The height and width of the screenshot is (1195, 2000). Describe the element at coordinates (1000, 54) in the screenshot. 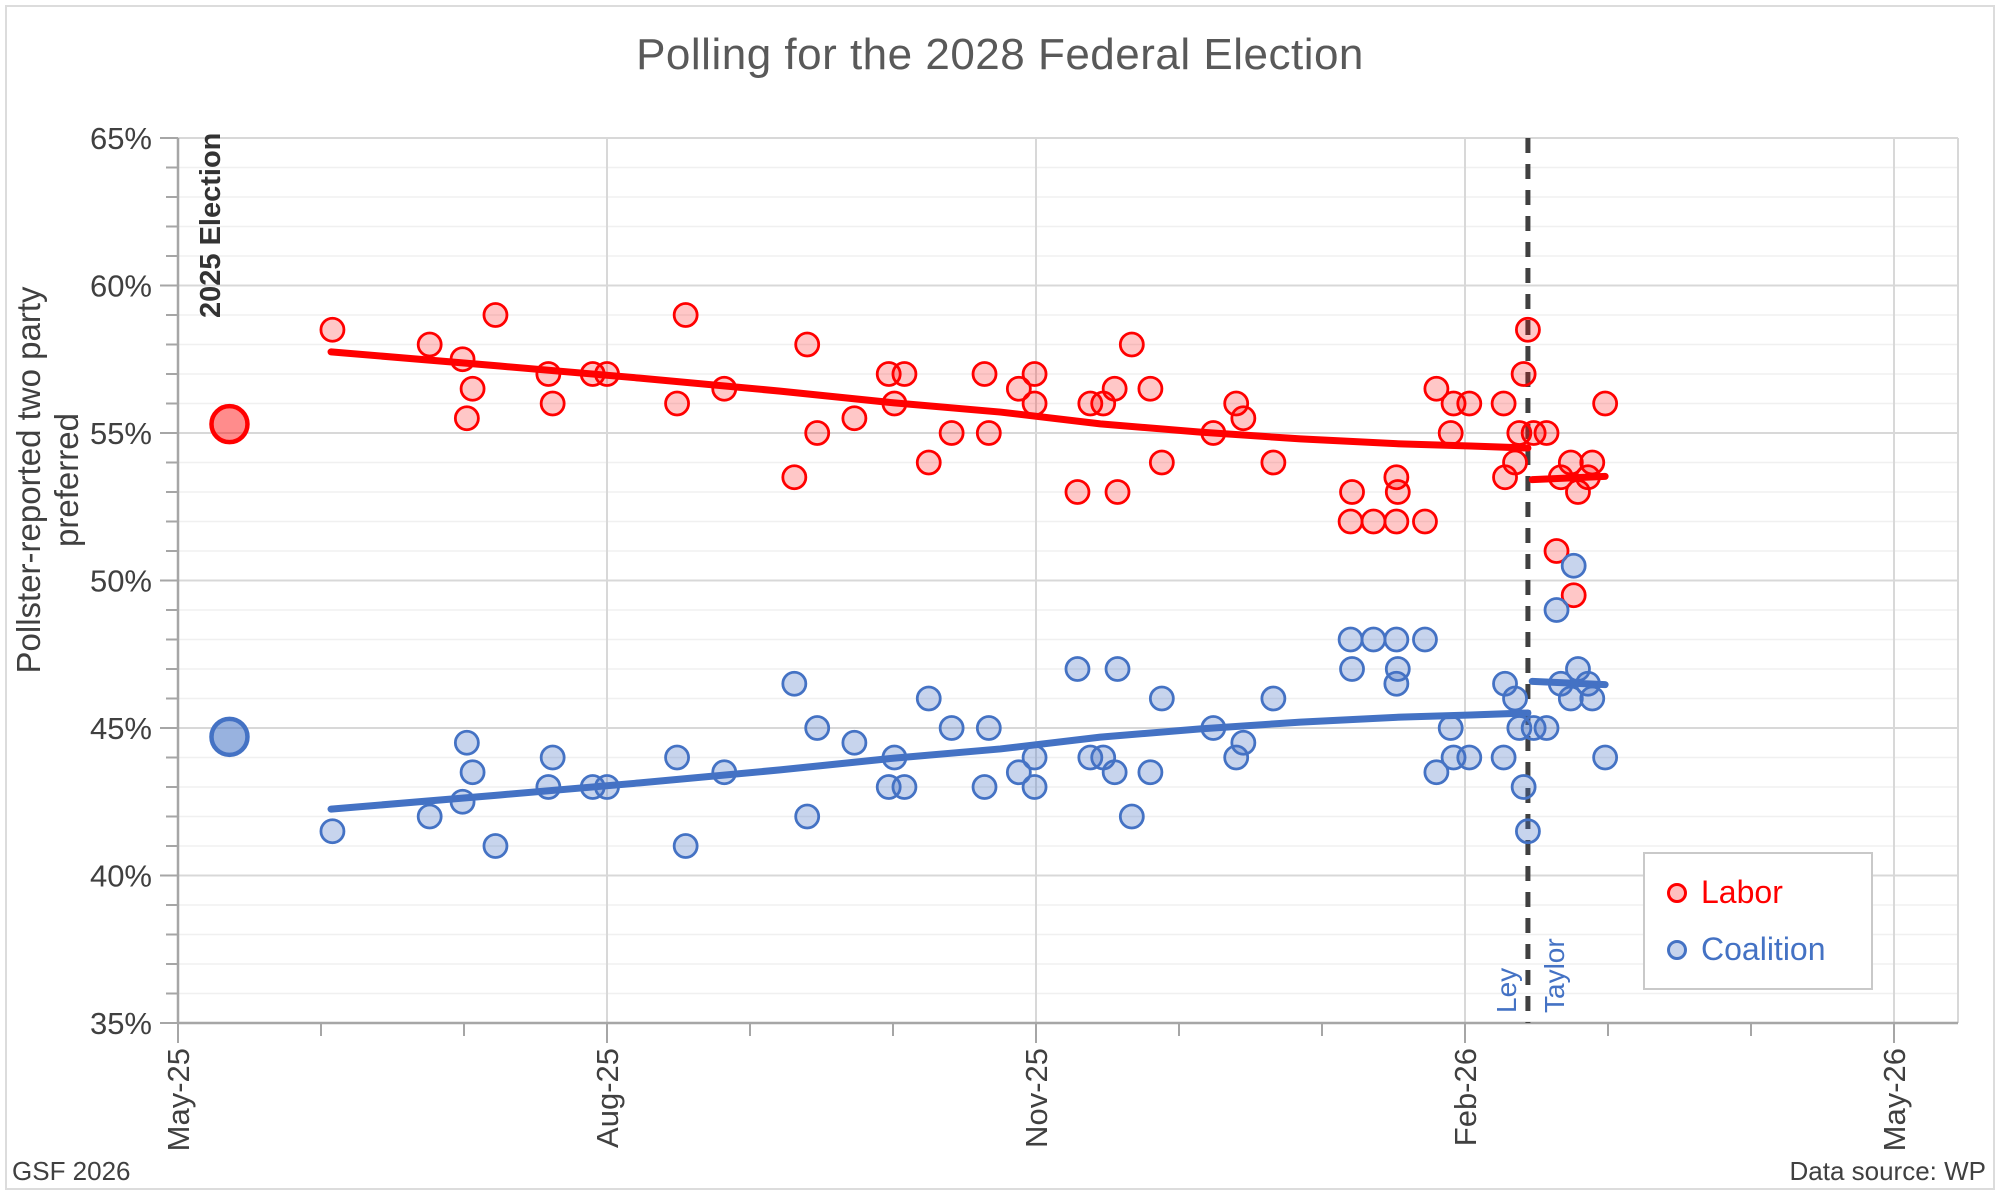

I see `chart-title: Polling for the 2028 Federal Election` at that location.